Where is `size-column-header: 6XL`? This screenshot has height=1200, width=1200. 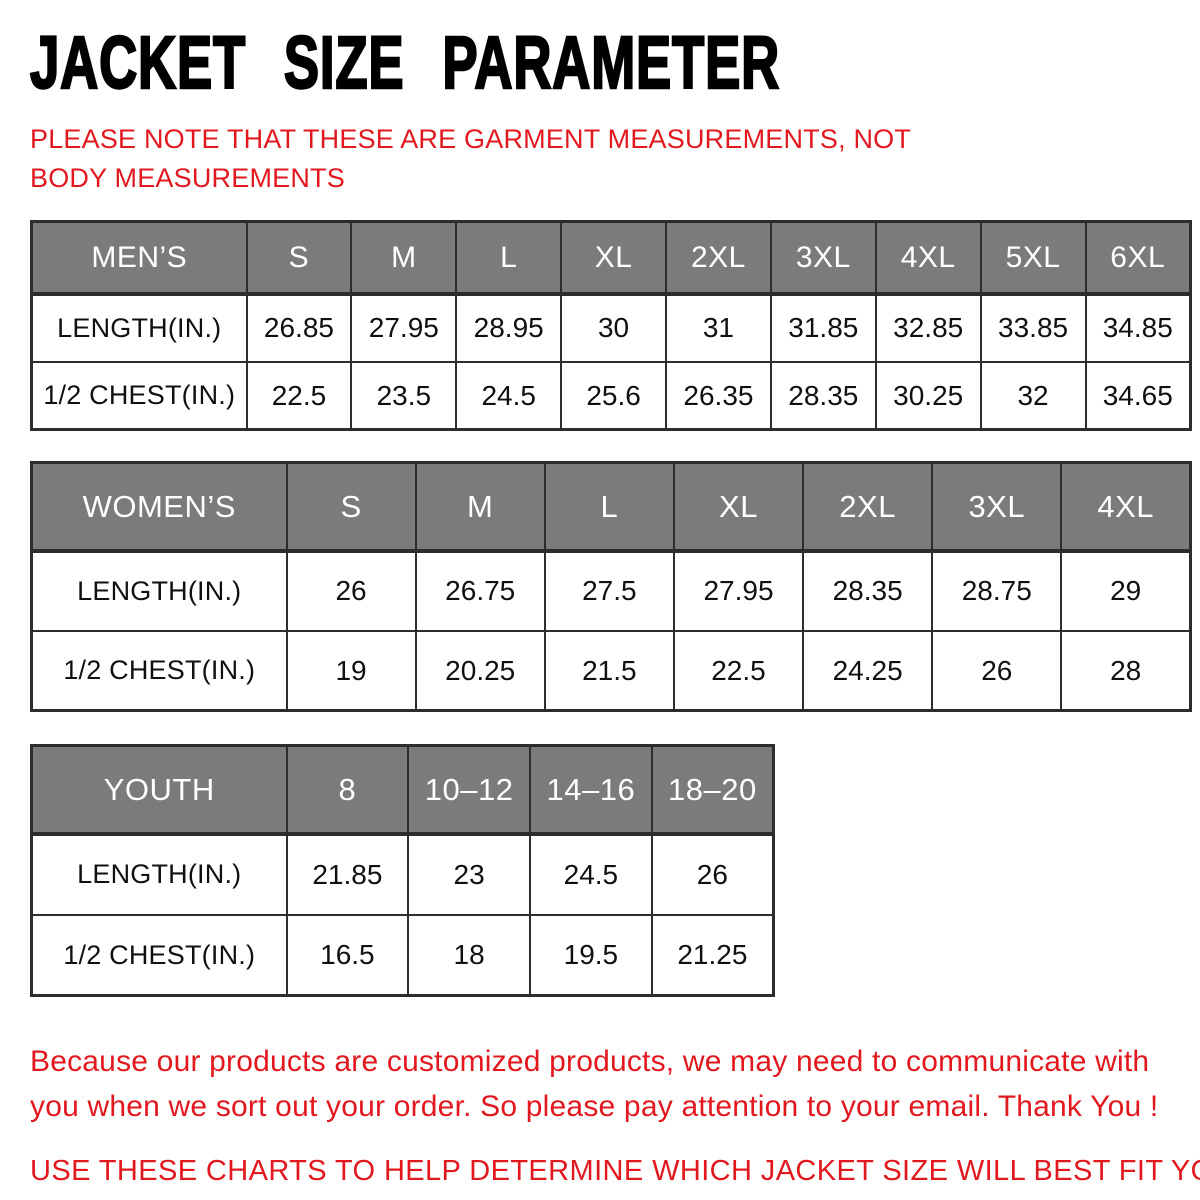 size-column-header: 6XL is located at coordinates (1138, 258).